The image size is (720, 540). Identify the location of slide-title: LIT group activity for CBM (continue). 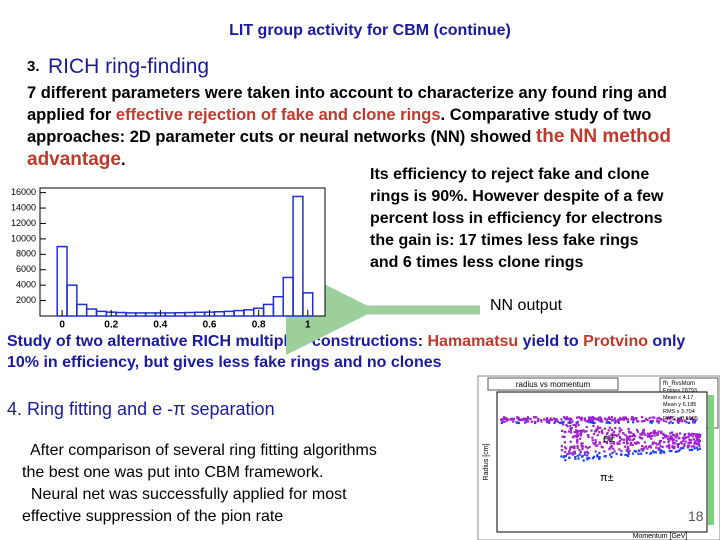
(370, 30).